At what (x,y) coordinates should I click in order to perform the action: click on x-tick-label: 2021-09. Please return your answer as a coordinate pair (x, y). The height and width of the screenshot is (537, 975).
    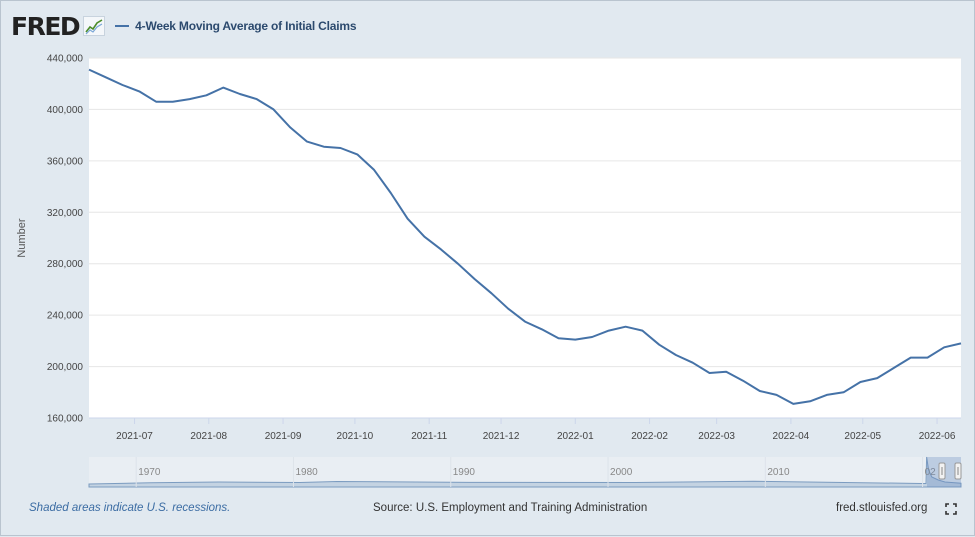
    Looking at the image, I should click on (283, 436).